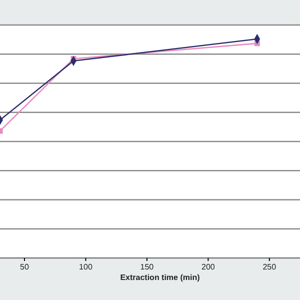 This screenshot has height=300, width=300. What do you see at coordinates (208, 267) in the screenshot?
I see `x-tick-label: 200` at bounding box center [208, 267].